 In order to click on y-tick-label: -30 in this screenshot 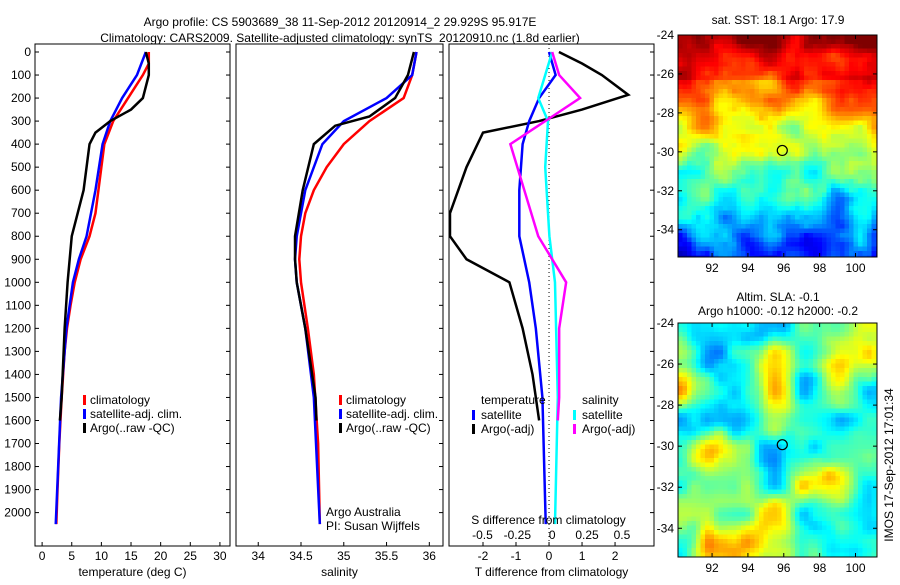, I will do `click(666, 446)`.